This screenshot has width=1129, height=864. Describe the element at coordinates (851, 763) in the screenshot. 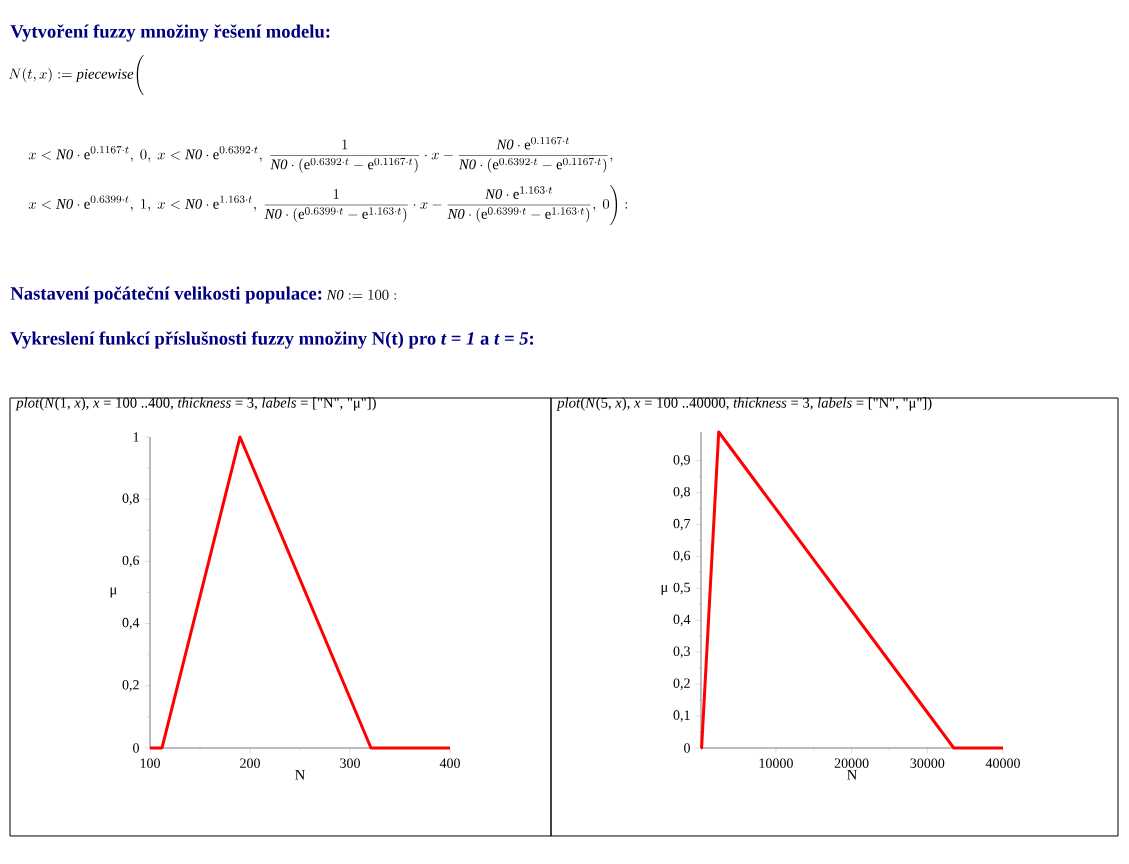

I see `x-tick-label: 20000` at that location.